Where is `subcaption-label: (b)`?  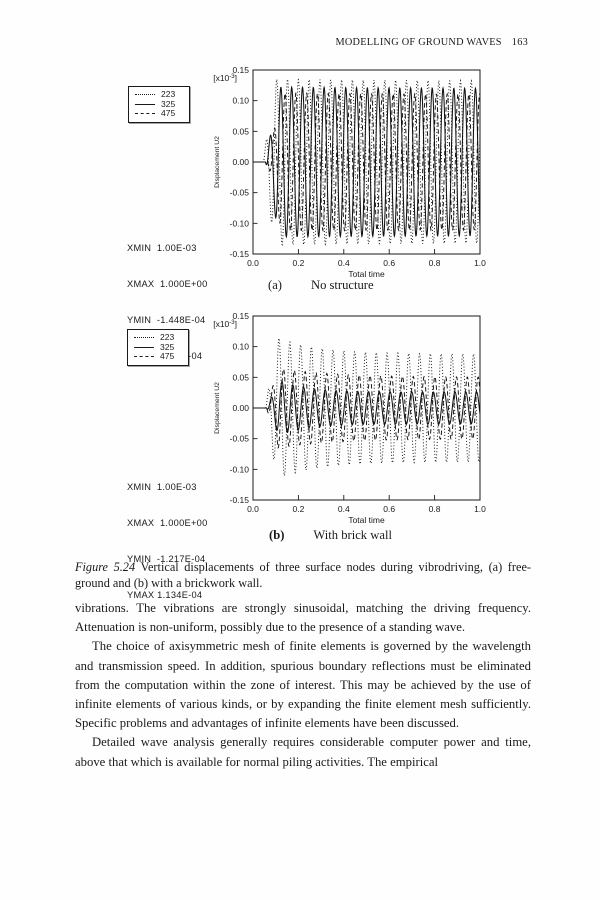
subcaption-label: (b) is located at coordinates (277, 535).